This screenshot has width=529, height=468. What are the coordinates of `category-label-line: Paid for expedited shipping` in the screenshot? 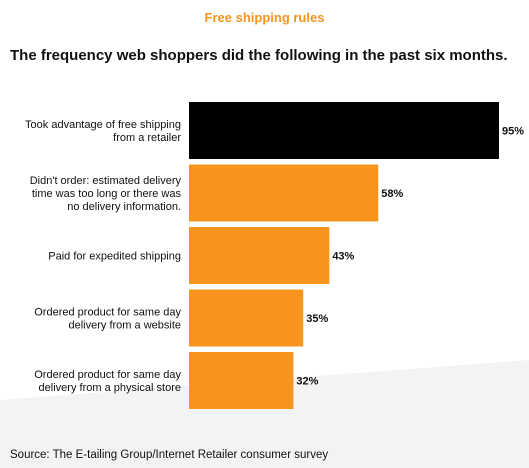 It's located at (114, 257).